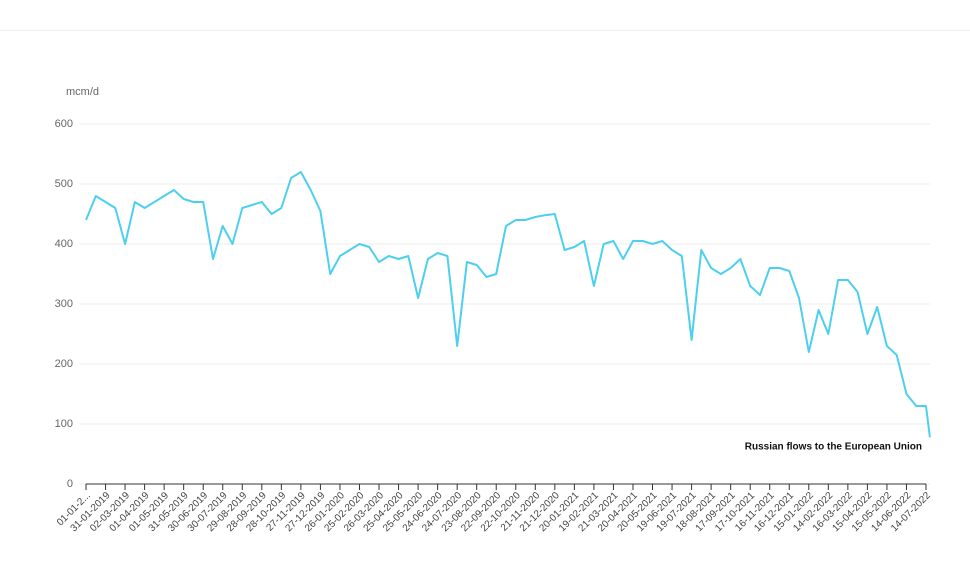 The image size is (970, 566). What do you see at coordinates (64, 364) in the screenshot?
I see `y-tick-label: 200` at bounding box center [64, 364].